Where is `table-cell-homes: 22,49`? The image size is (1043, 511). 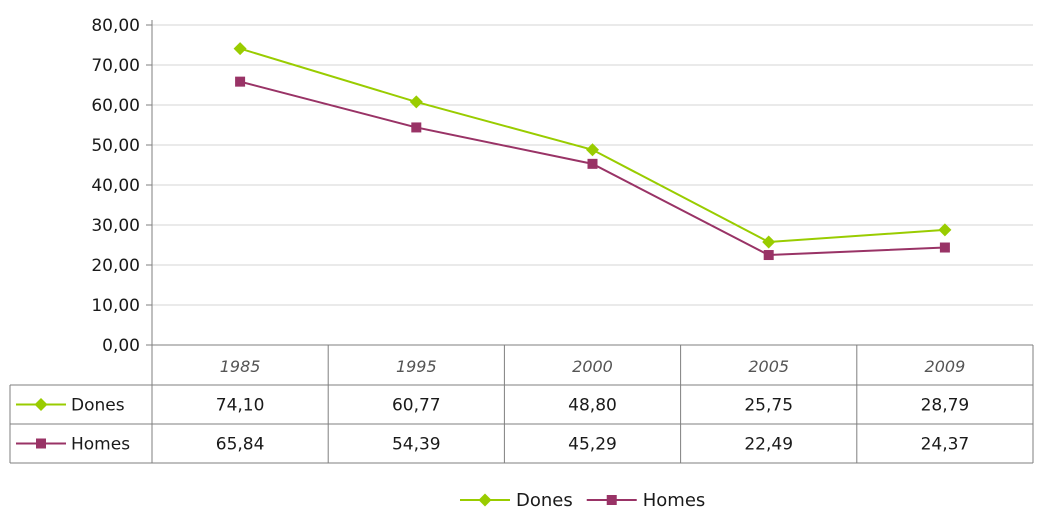 table-cell-homes: 22,49 is located at coordinates (768, 445).